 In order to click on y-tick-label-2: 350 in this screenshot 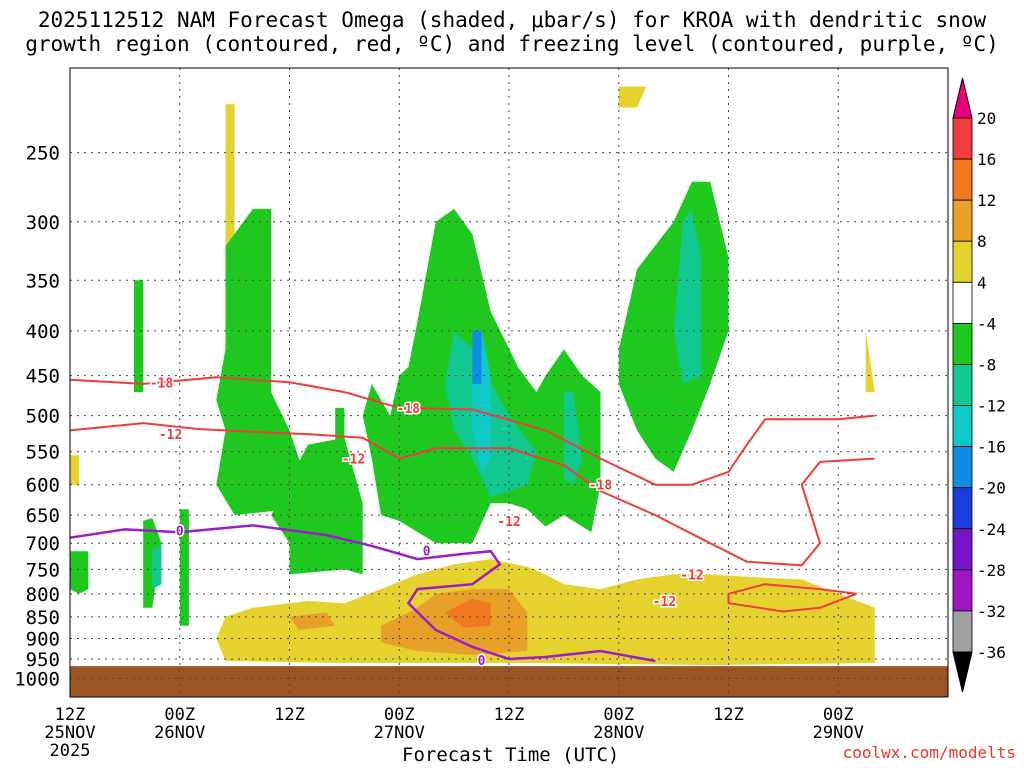, I will do `click(43, 281)`.